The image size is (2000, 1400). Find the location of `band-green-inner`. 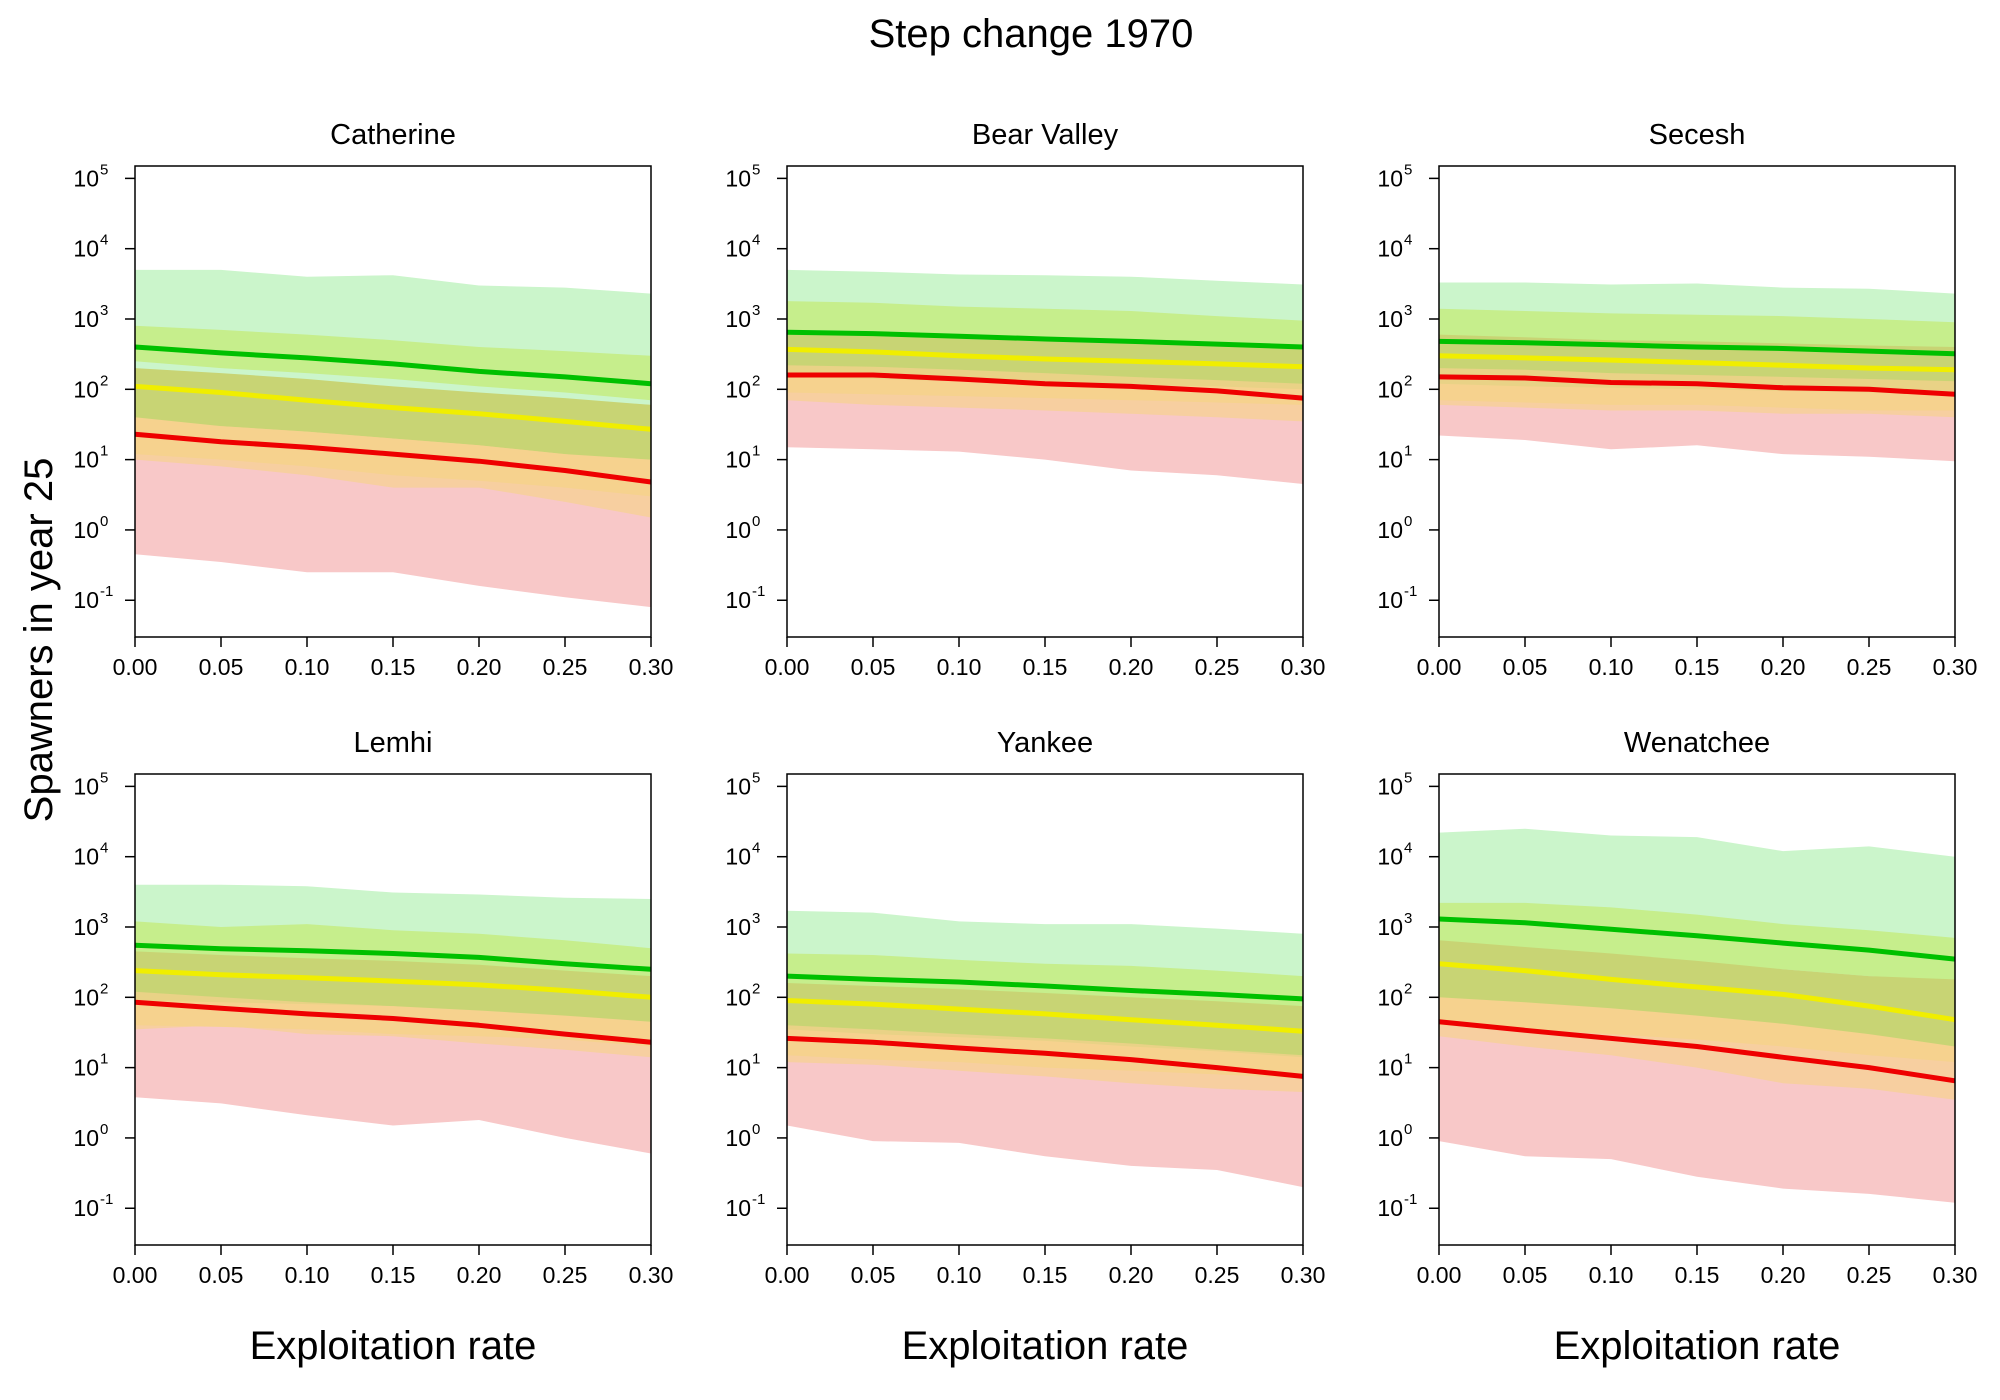

band-green-inner is located at coordinates (1697, 942).